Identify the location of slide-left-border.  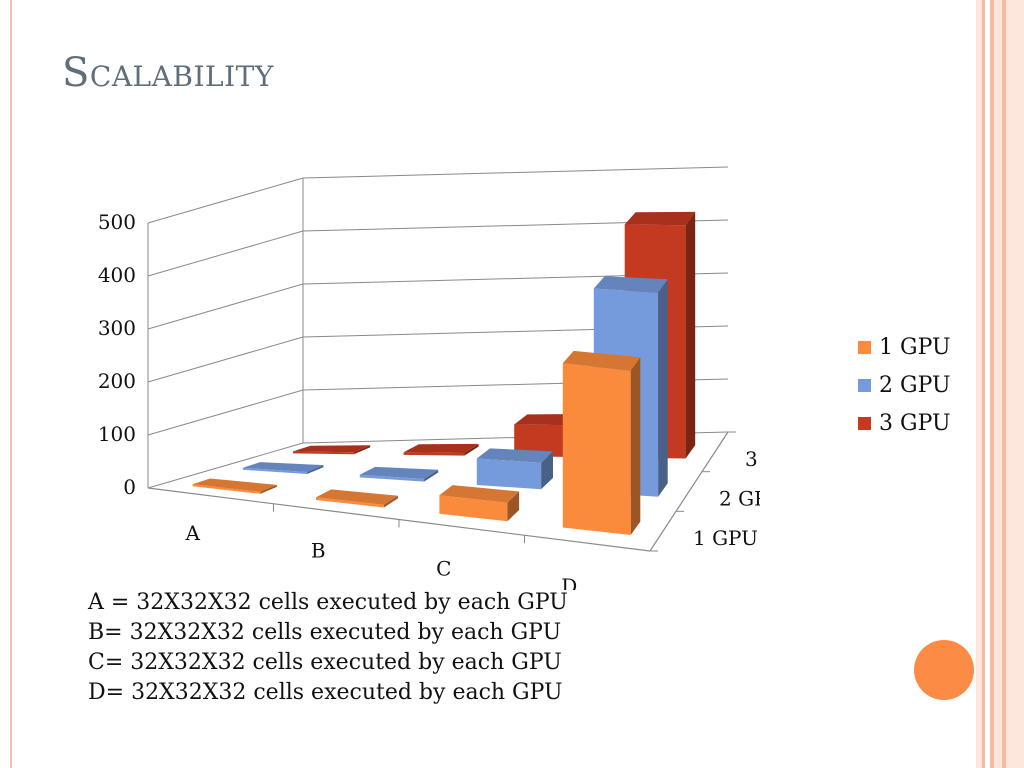
(6, 384).